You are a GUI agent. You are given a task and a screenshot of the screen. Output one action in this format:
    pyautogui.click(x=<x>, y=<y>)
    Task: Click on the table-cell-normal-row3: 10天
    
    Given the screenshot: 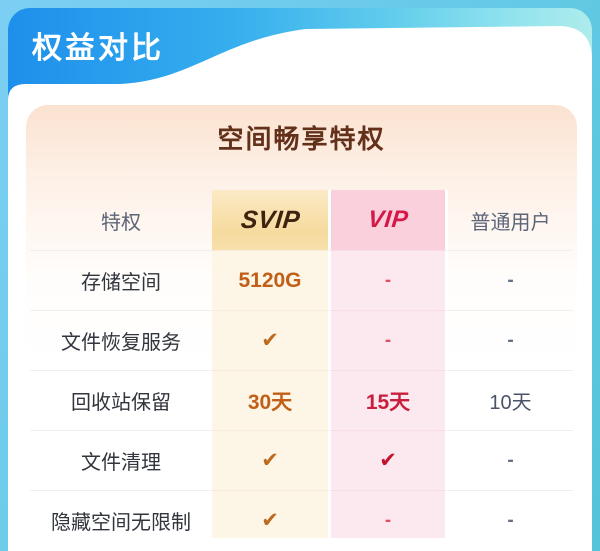 What is the action you would take?
    pyautogui.click(x=510, y=400)
    